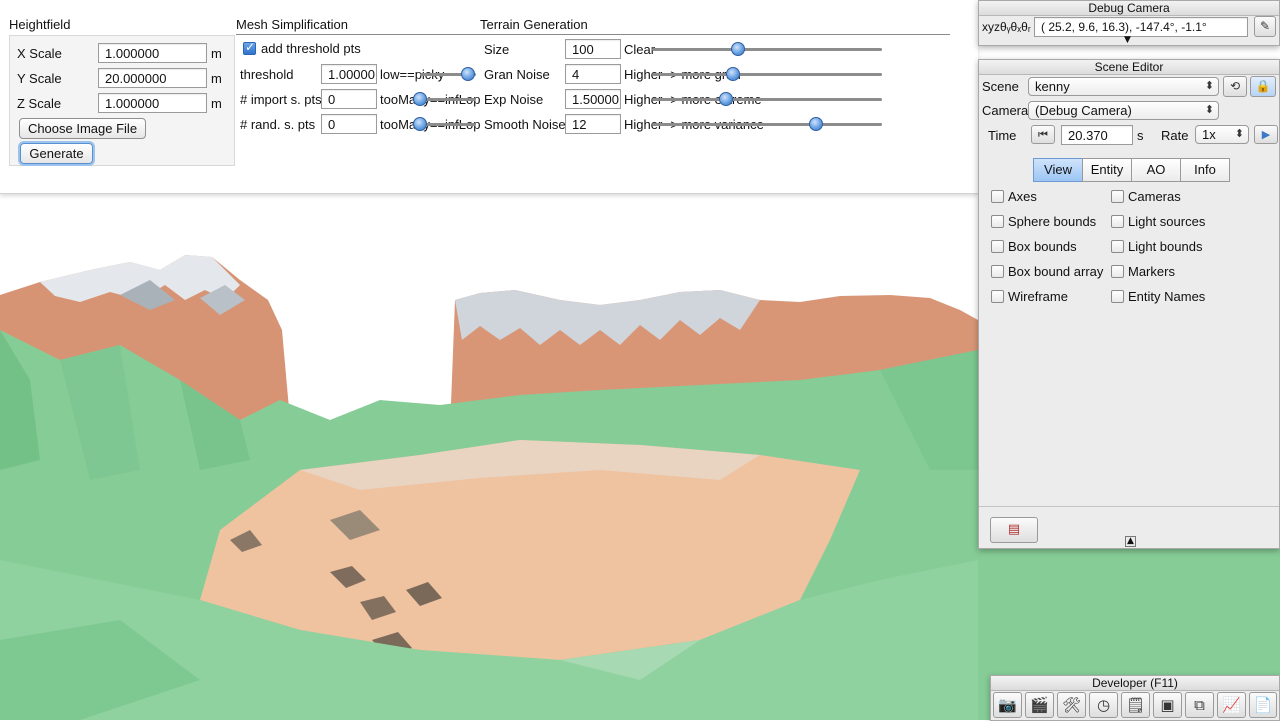 Image resolution: width=1280 pixels, height=721 pixels. What do you see at coordinates (767, 74) in the screenshot?
I see `gran-slider` at bounding box center [767, 74].